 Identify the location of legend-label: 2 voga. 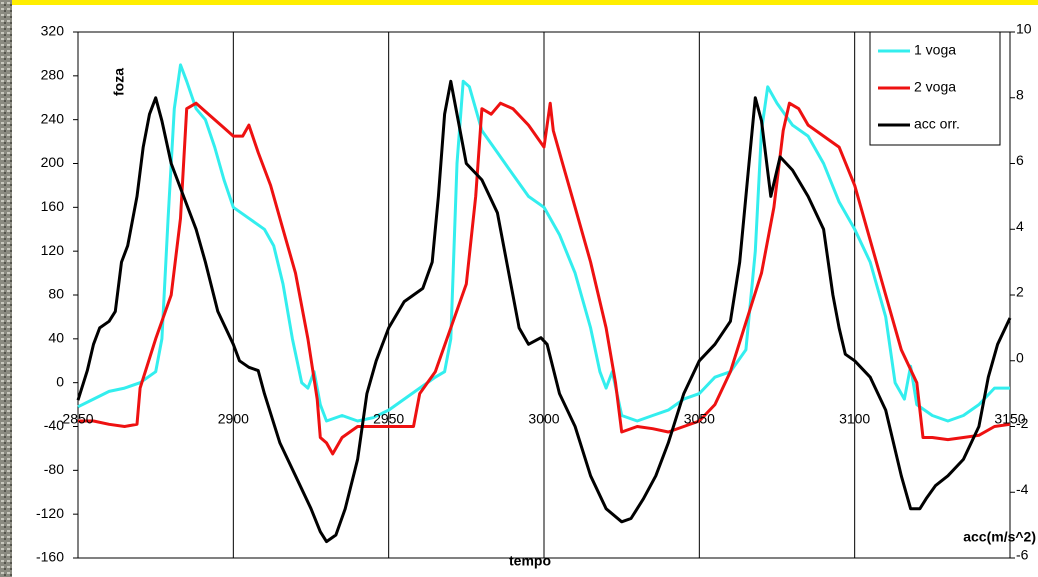
(935, 87).